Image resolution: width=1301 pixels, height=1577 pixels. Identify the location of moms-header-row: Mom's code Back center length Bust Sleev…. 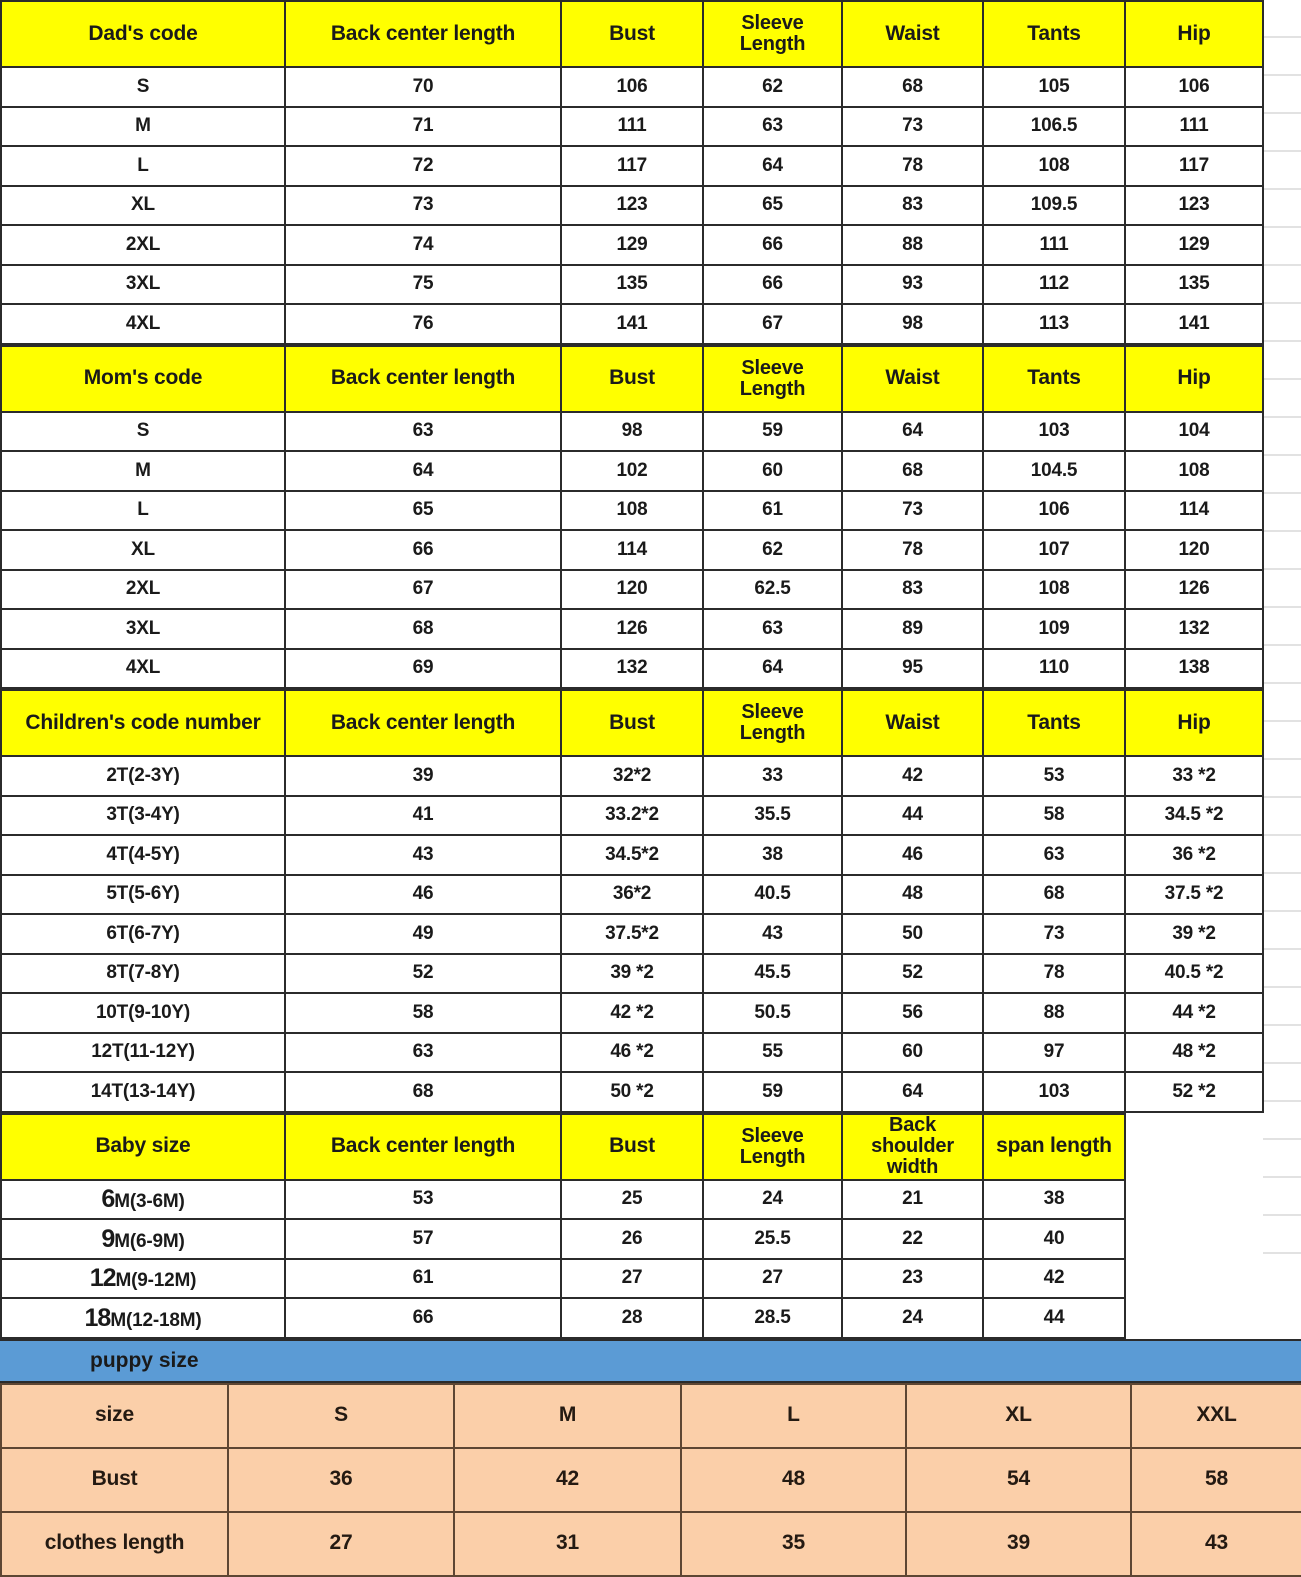
(632, 378).